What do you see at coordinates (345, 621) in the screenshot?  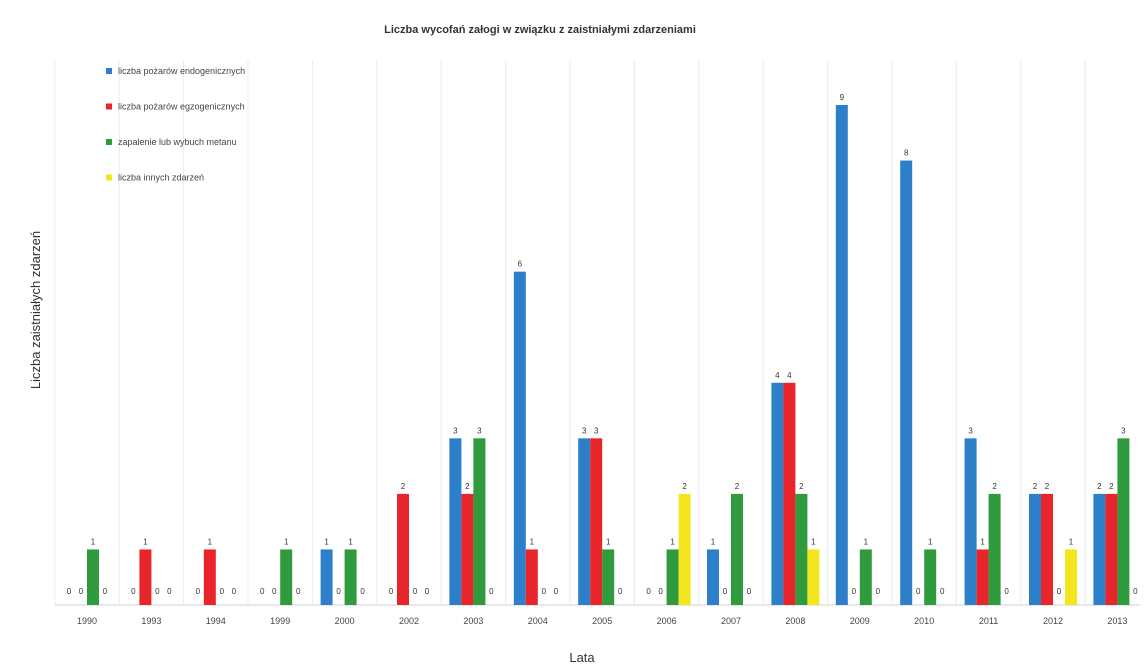 I see `x-tick-label: 2000` at bounding box center [345, 621].